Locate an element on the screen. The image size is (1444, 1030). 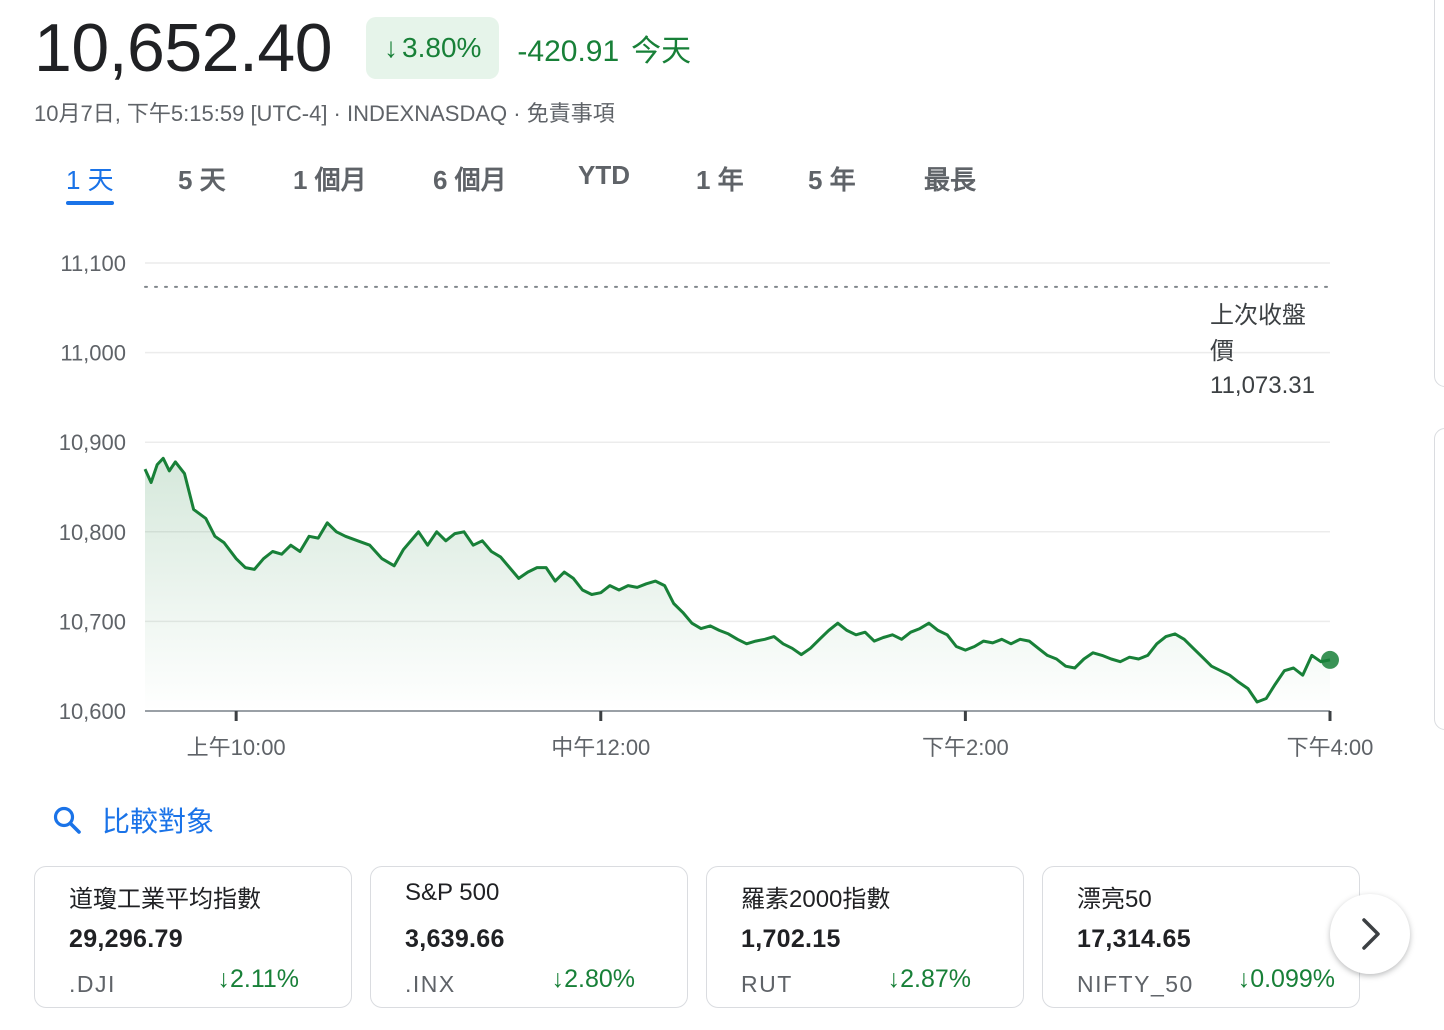
previous-close-label-cont: 價 is located at coordinates (1222, 351).